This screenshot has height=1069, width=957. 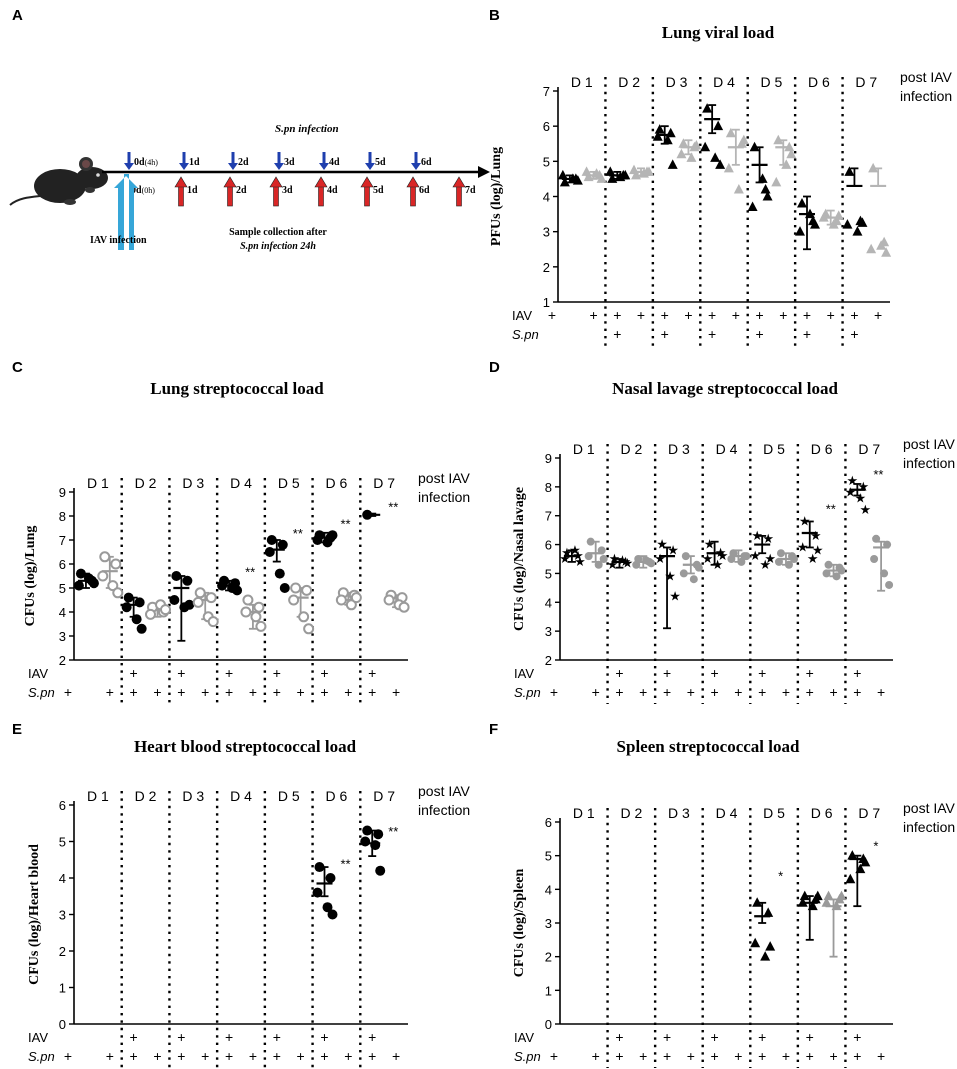 I want to click on iav-infection-arrow, so click(x=126, y=212).